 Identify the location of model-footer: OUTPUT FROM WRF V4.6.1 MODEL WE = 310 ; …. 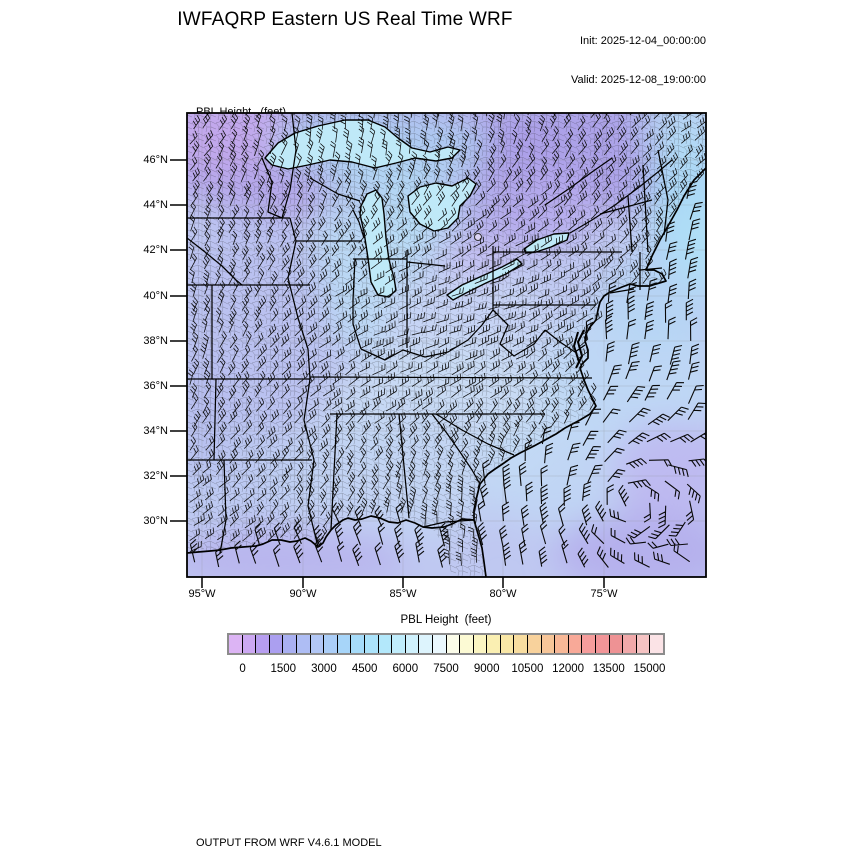
(412, 830).